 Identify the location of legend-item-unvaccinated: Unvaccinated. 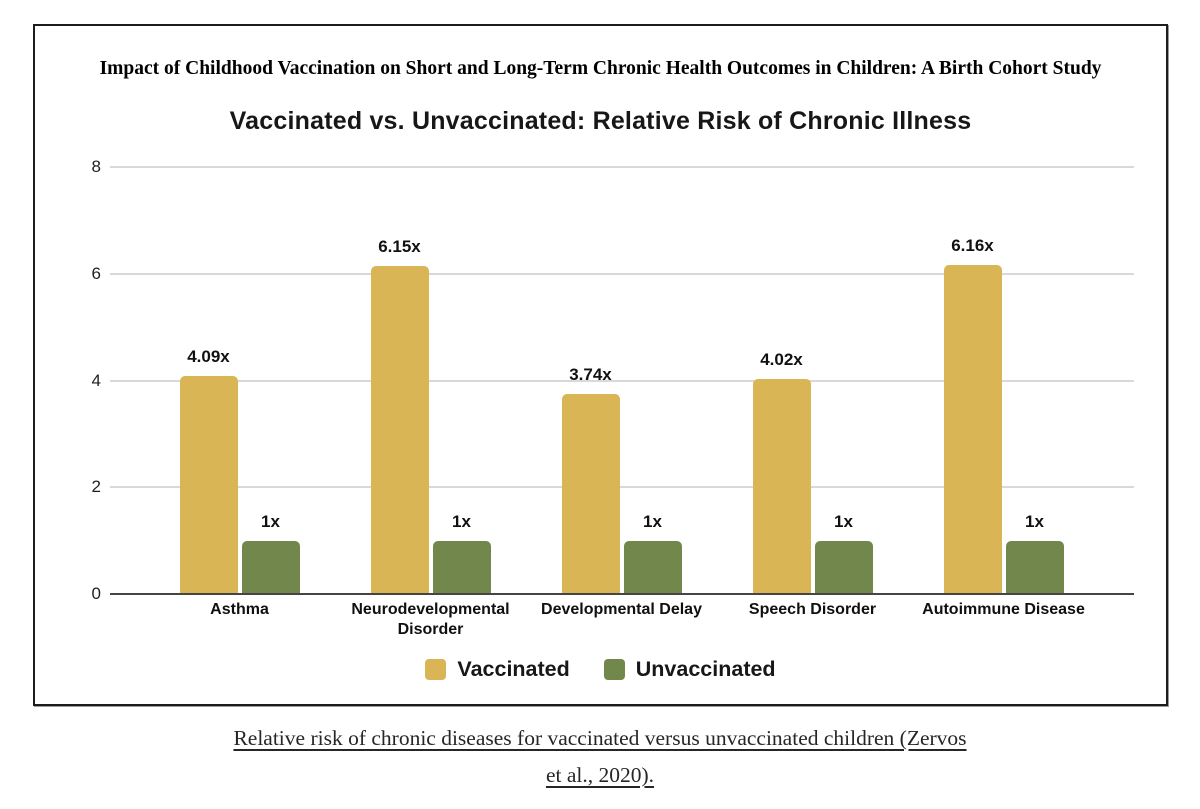
(689, 669).